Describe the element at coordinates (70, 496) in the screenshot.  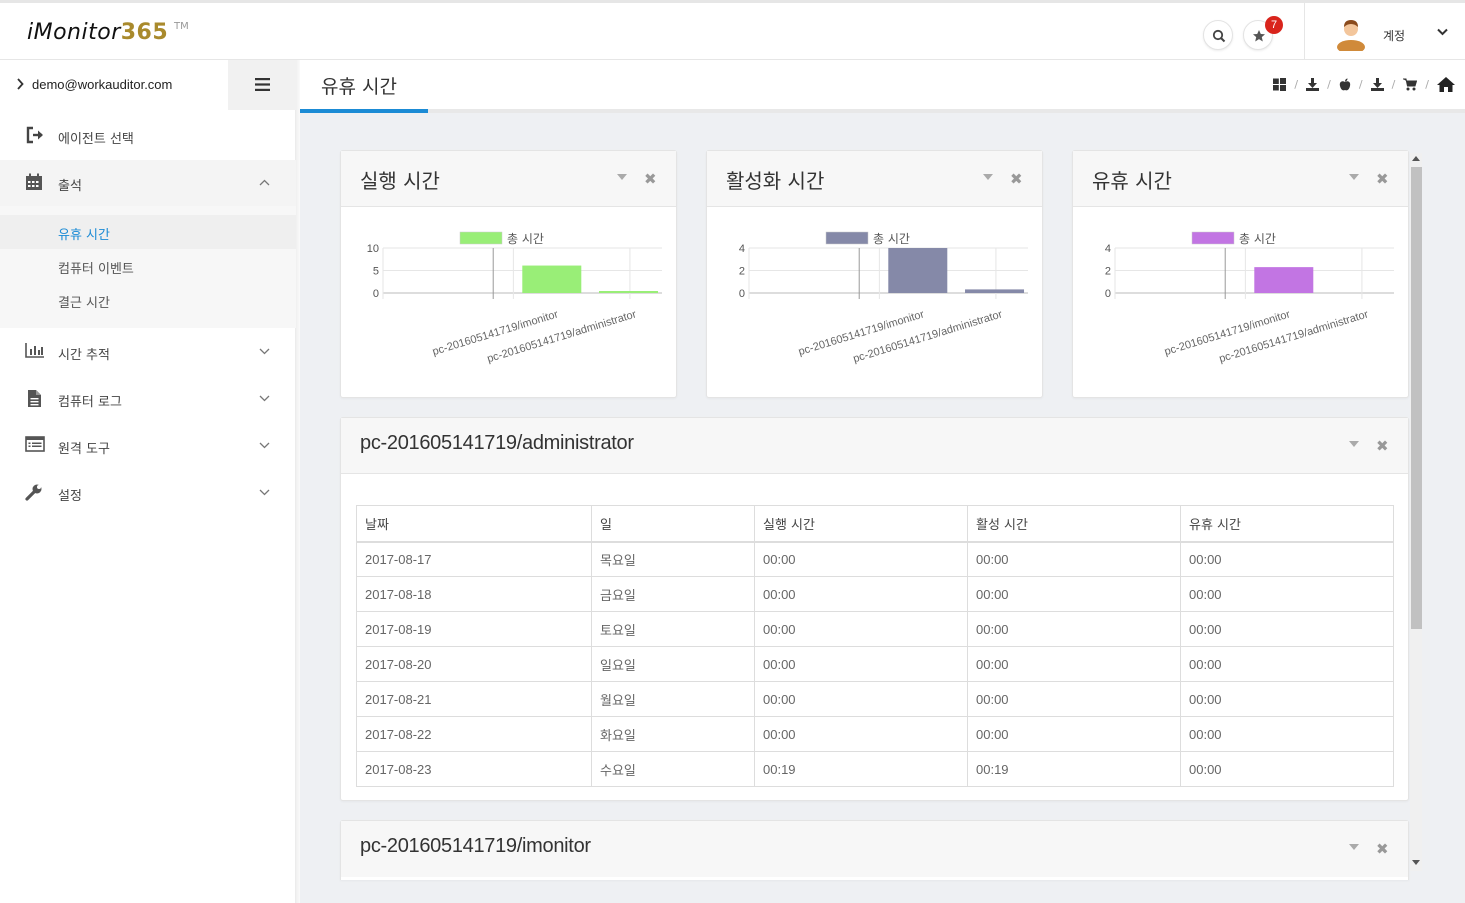
I see `sidebar-item-label: 설정` at that location.